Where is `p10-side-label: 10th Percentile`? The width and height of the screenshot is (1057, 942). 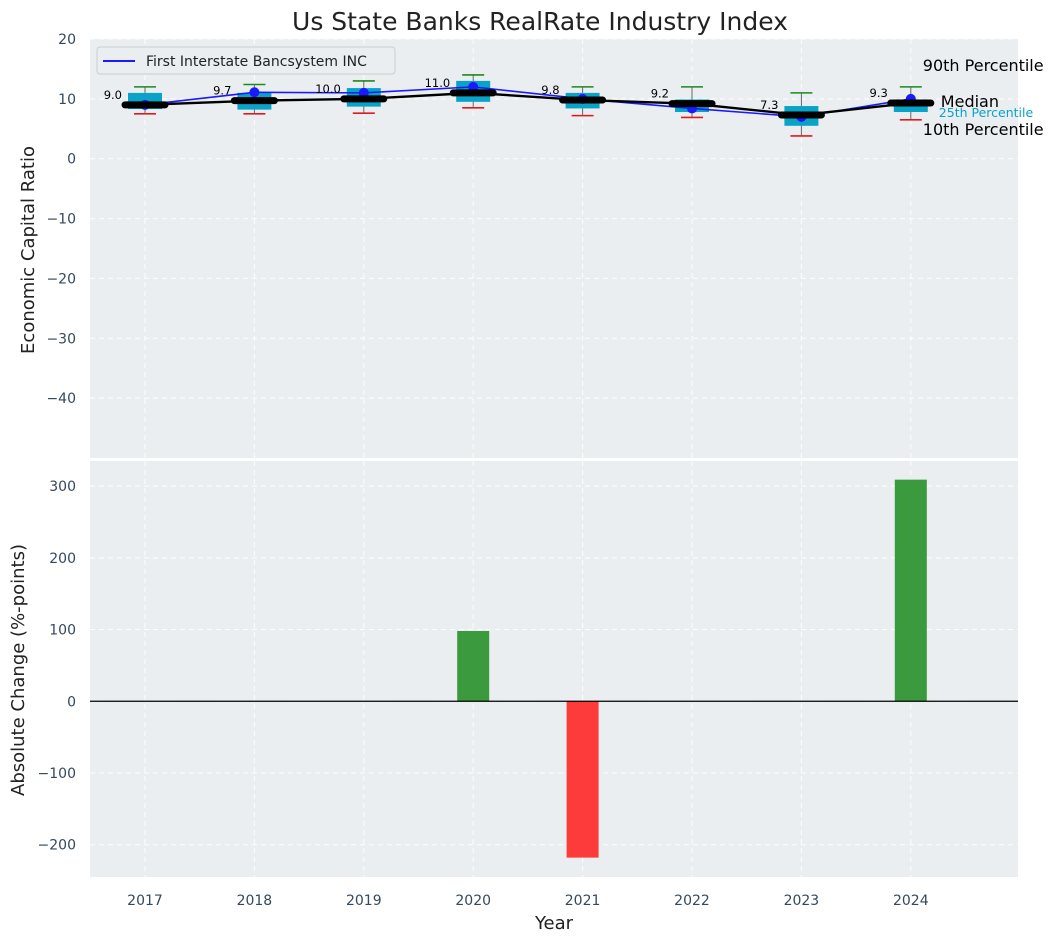
p10-side-label: 10th Percentile is located at coordinates (983, 129).